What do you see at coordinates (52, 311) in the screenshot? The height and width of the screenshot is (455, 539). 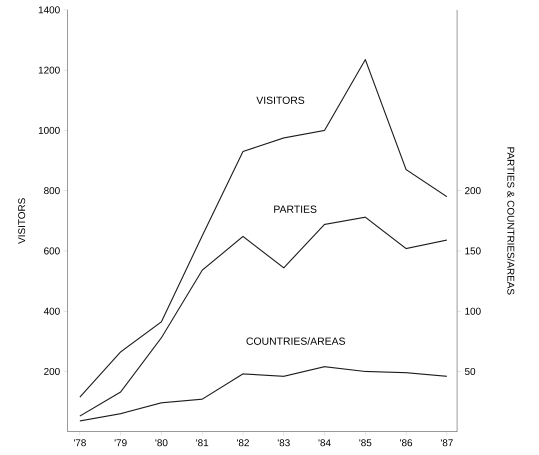 I see `y-tick-label: 400` at bounding box center [52, 311].